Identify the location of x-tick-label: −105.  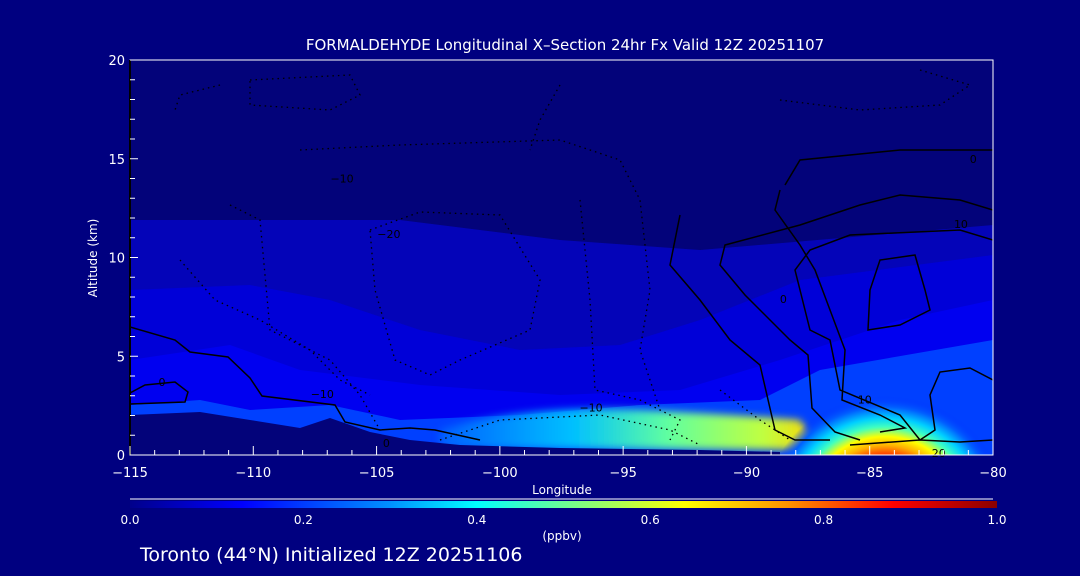
(377, 473).